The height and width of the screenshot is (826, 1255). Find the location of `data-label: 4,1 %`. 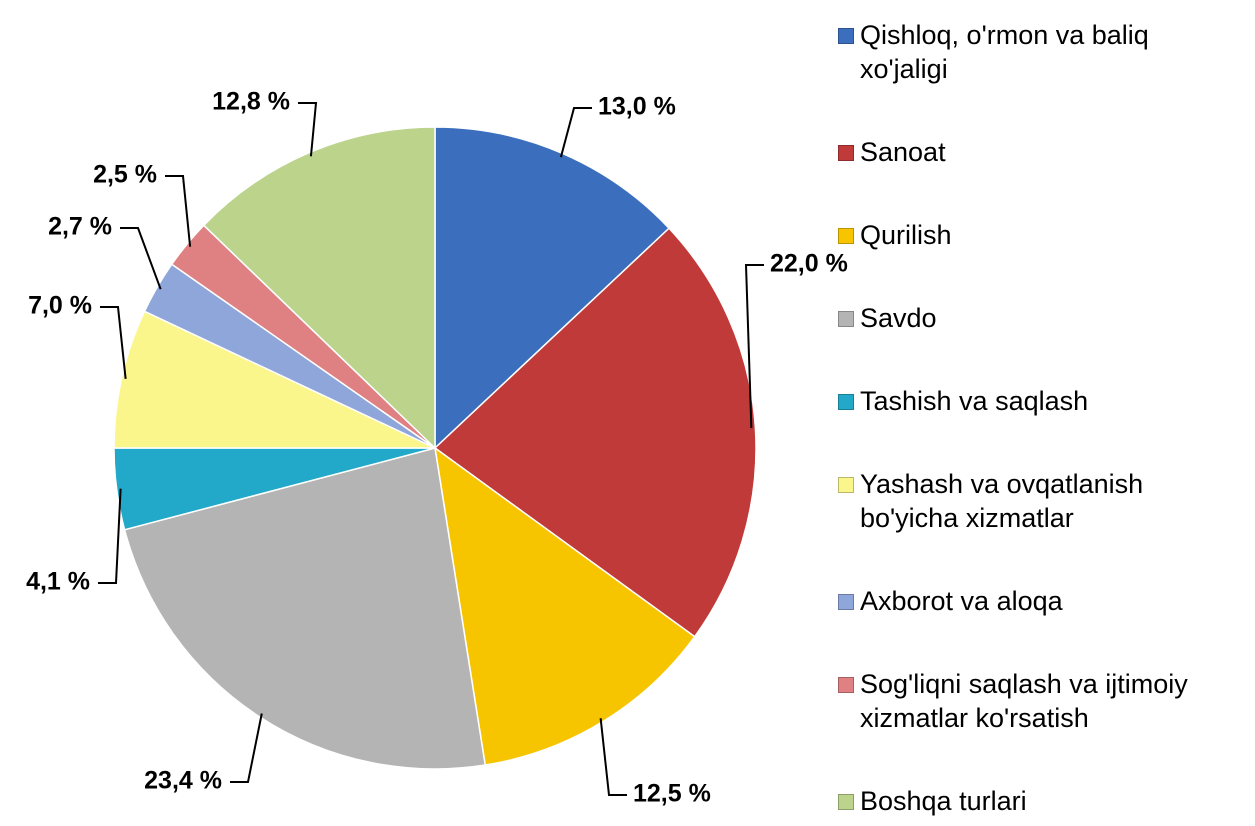

data-label: 4,1 % is located at coordinates (58, 582).